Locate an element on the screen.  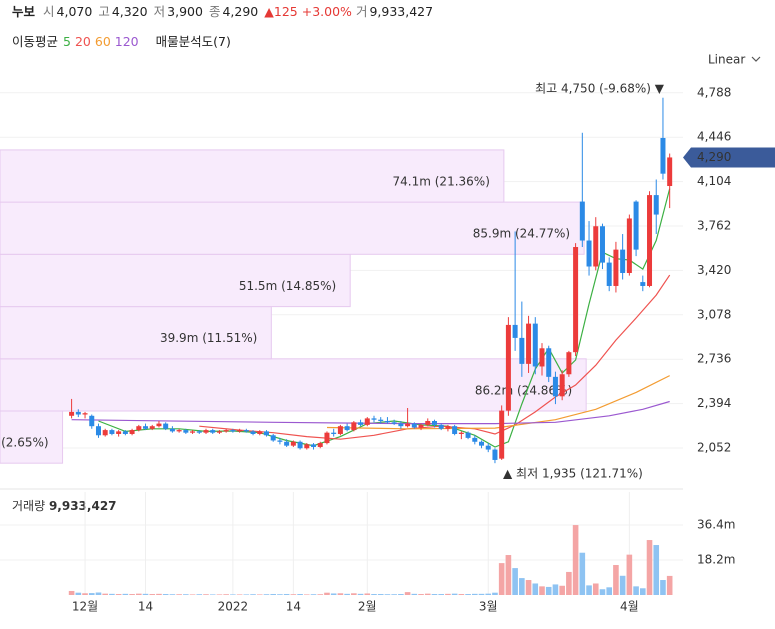
quote-value: 4,290 is located at coordinates (240, 11).